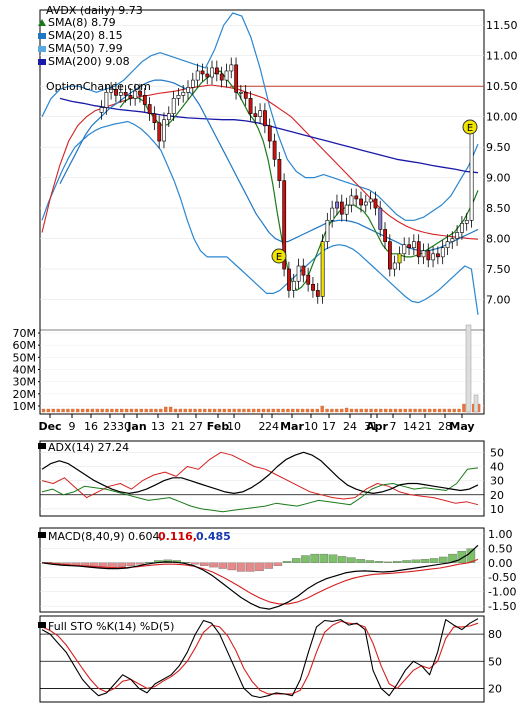 The image size is (526, 706). What do you see at coordinates (260, 577) in the screenshot?
I see `macd-line` at bounding box center [260, 577].